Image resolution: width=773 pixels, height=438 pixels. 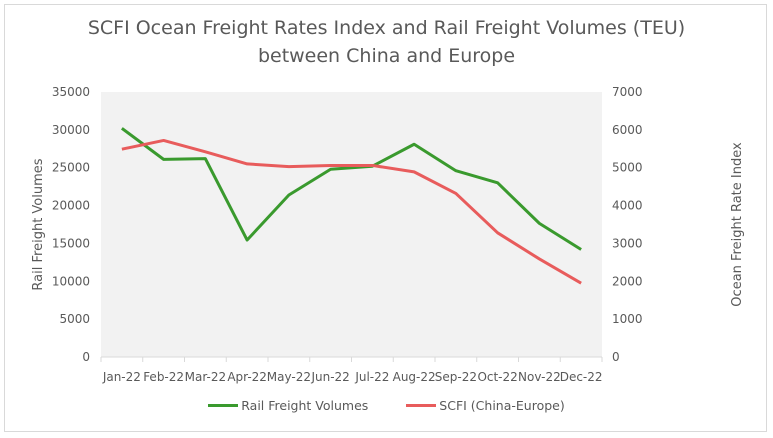 What do you see at coordinates (71, 243) in the screenshot?
I see `y-left-tick-label: 15000` at bounding box center [71, 243].